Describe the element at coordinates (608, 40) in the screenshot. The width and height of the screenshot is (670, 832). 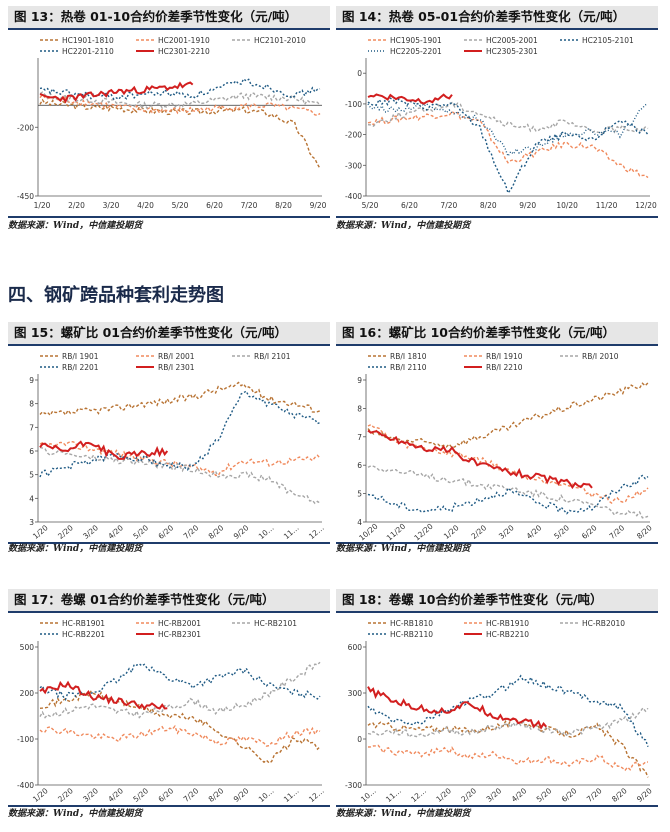
I see `legend-label: HC2105-2101` at that location.